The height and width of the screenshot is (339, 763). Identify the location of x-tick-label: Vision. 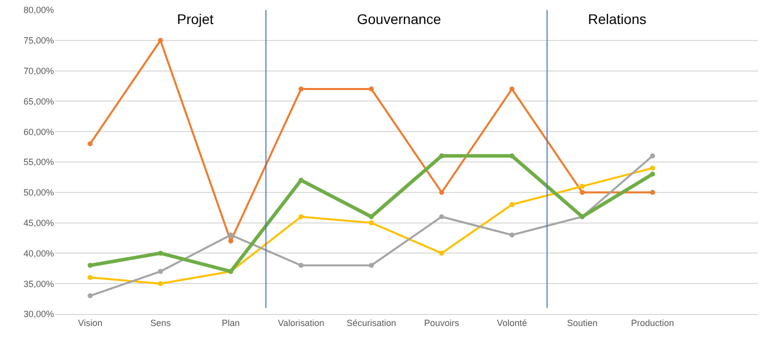
(90, 323).